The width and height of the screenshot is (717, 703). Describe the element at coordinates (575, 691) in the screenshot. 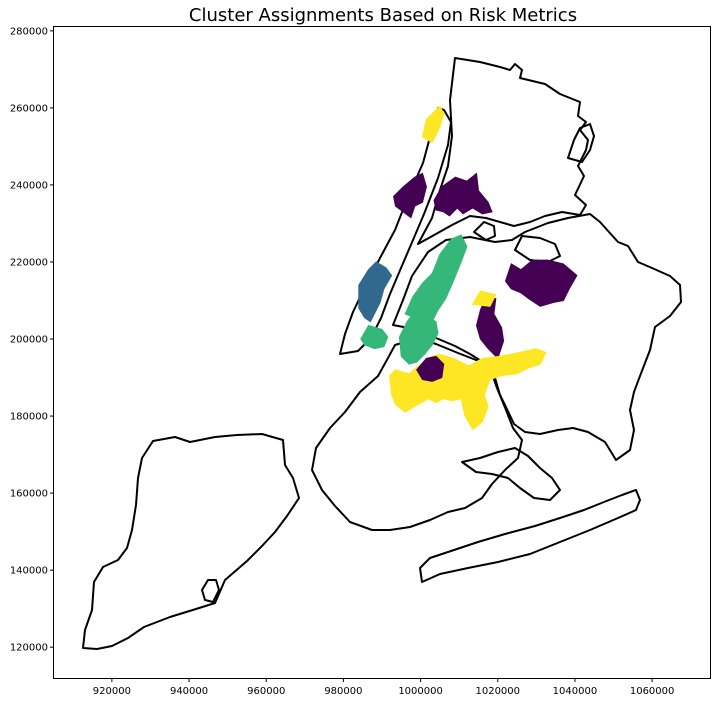

I see `x-tick-label: 1040000` at that location.